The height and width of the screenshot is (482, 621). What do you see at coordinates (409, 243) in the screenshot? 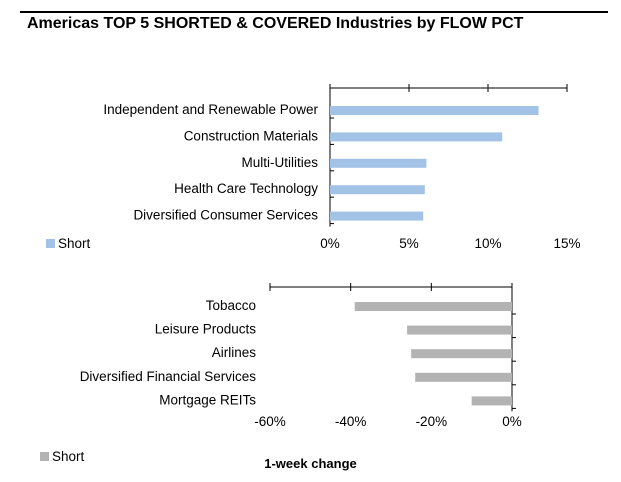
I see `top-x-tick-label: 5%` at bounding box center [409, 243].